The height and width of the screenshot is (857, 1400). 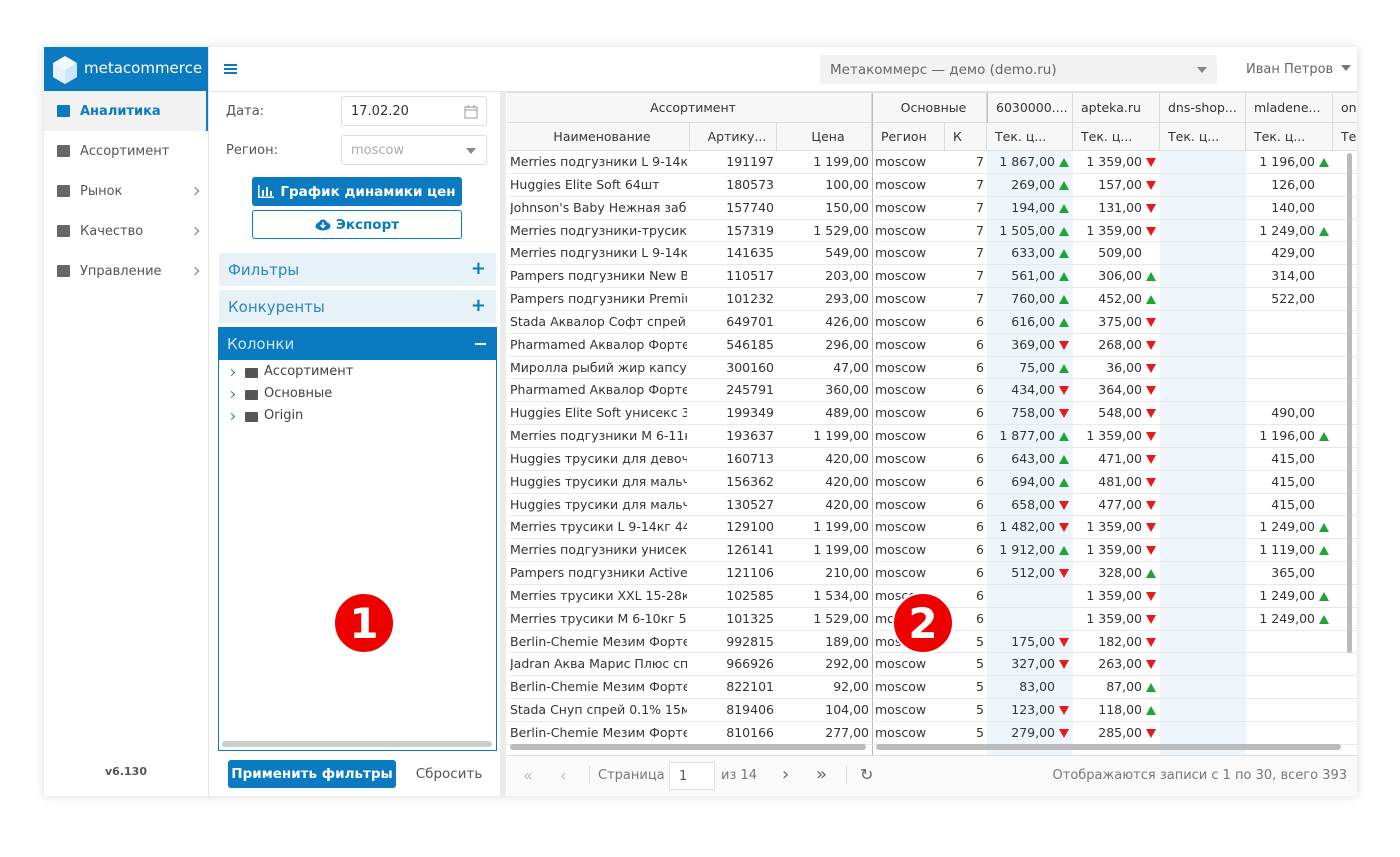 I want to click on project-select: Метакоммерс — демо (demo.ru), so click(x=1018, y=69).